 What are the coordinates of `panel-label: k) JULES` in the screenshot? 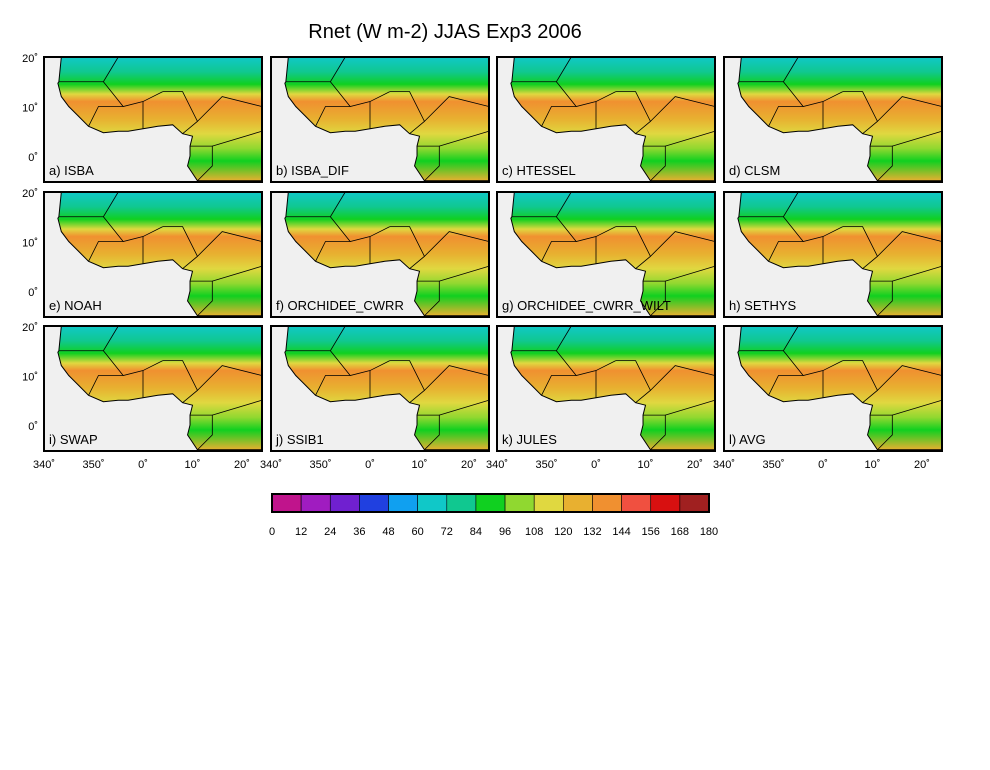 It's located at (529, 439).